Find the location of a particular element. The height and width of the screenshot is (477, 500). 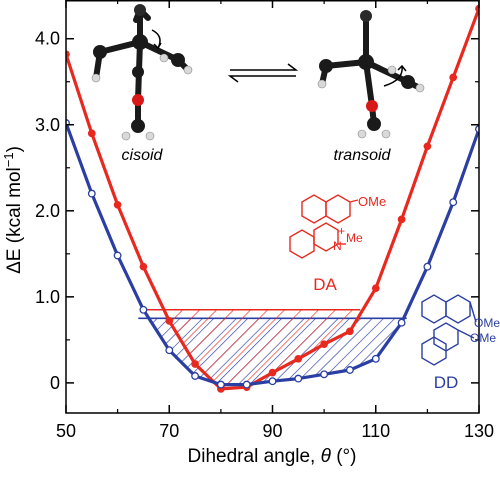

x-tick-label-1: 70 is located at coordinates (169, 431).